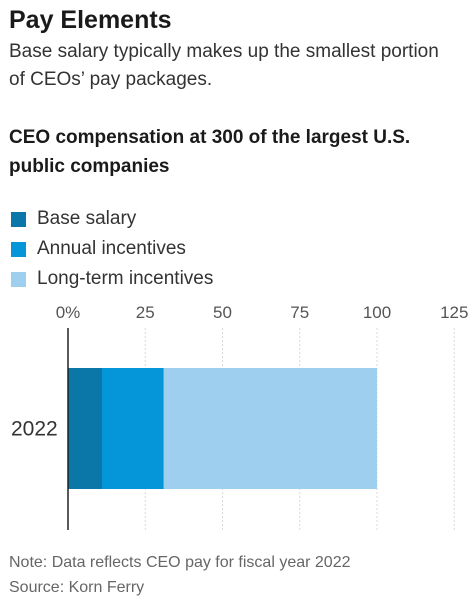  I want to click on legend-item-base-salary: Base salary, so click(112, 219).